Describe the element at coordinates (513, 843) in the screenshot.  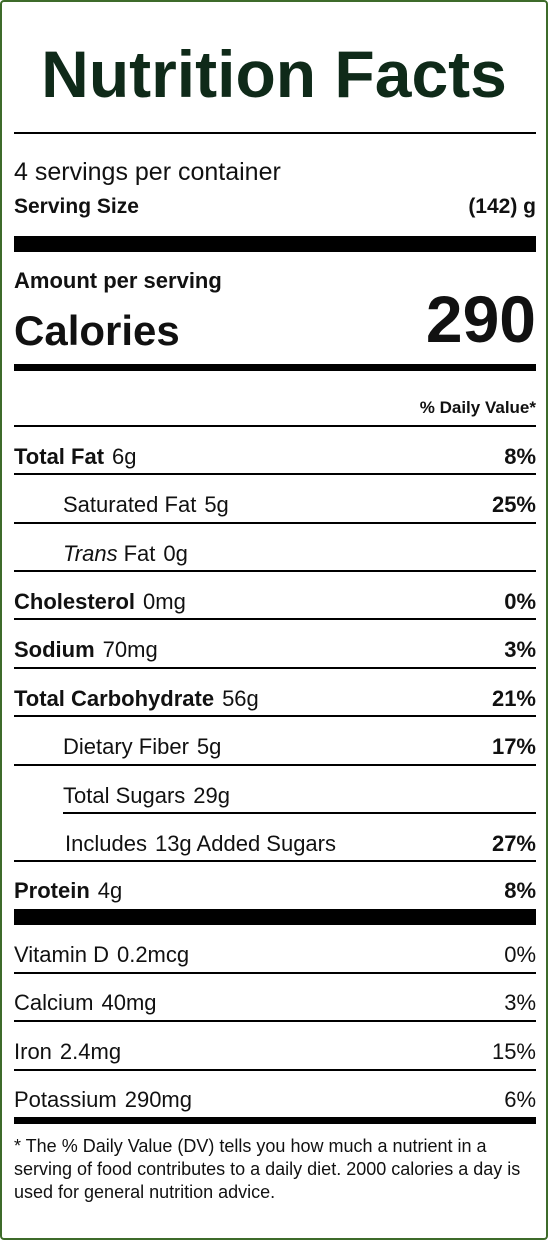
I see `nutrient-dv: 27%` at that location.